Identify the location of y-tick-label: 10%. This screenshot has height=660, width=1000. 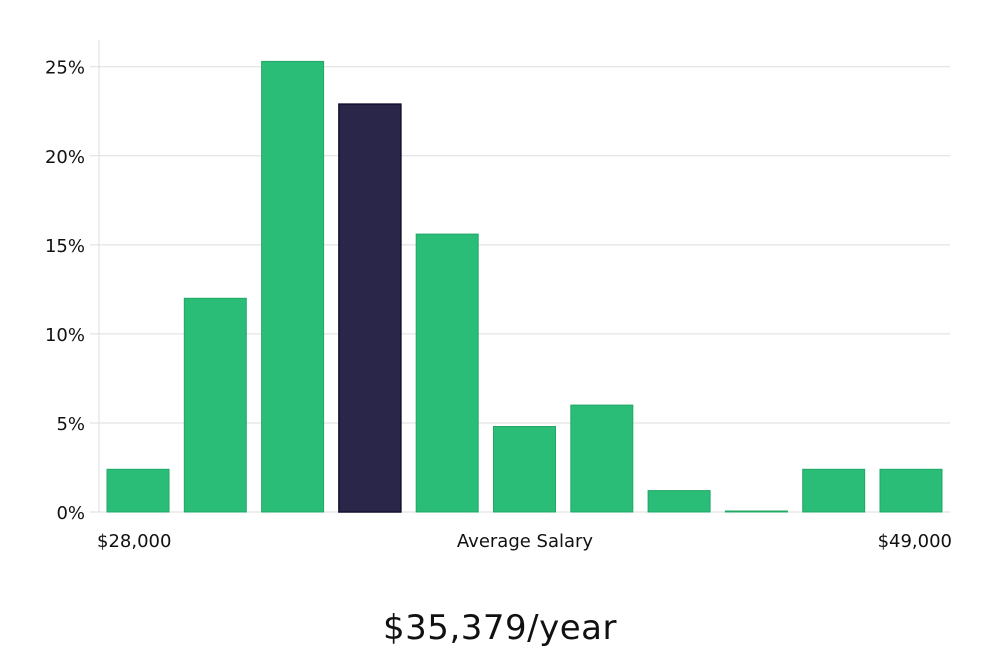
(65, 335).